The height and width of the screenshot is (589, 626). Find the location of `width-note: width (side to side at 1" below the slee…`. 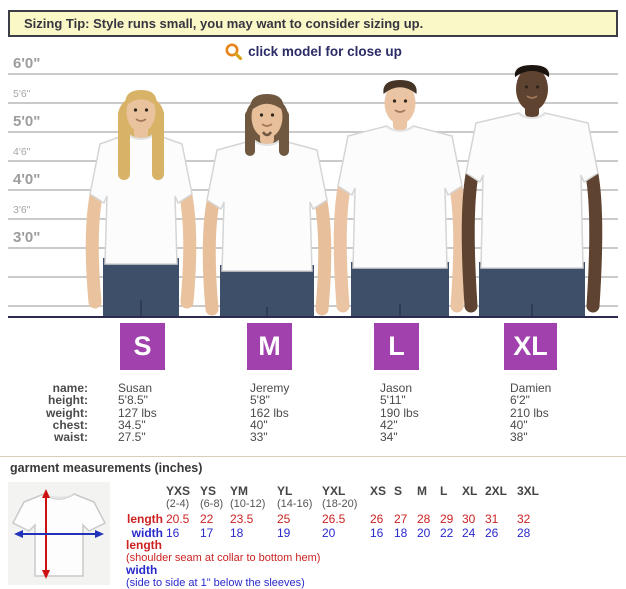

width-note: width (side to side at 1" below the slee… is located at coordinates (215, 576).